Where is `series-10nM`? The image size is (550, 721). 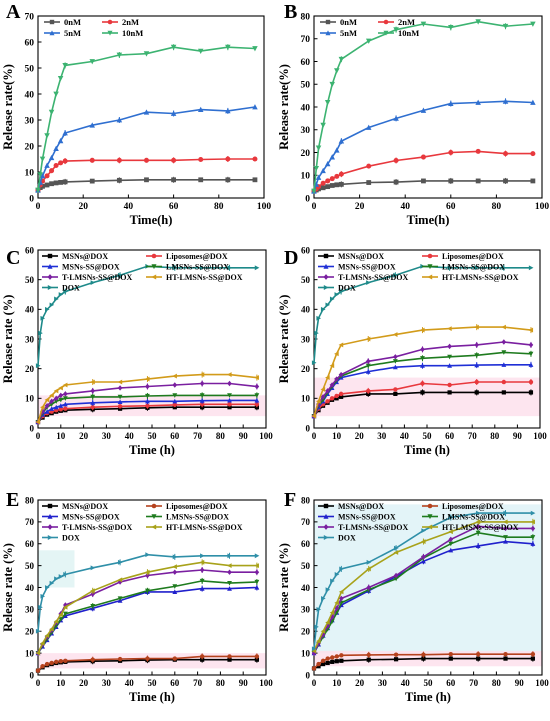
series-10nM is located at coordinates (146, 119).